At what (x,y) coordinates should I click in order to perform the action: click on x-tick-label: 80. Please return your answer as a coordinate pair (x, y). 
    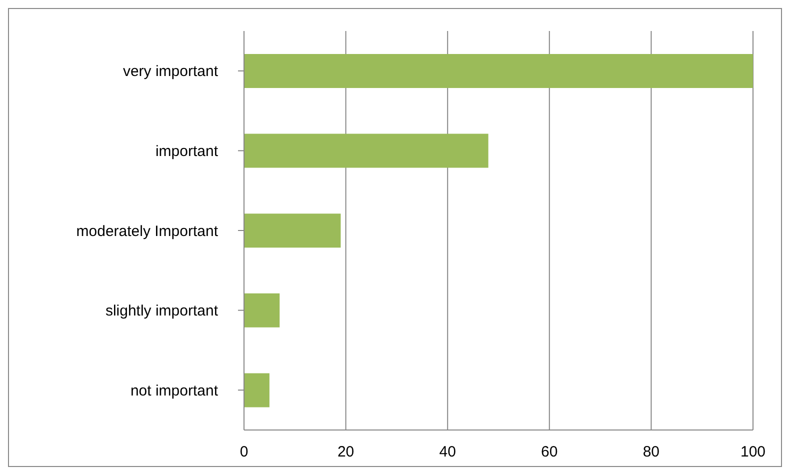
    Looking at the image, I should click on (651, 452).